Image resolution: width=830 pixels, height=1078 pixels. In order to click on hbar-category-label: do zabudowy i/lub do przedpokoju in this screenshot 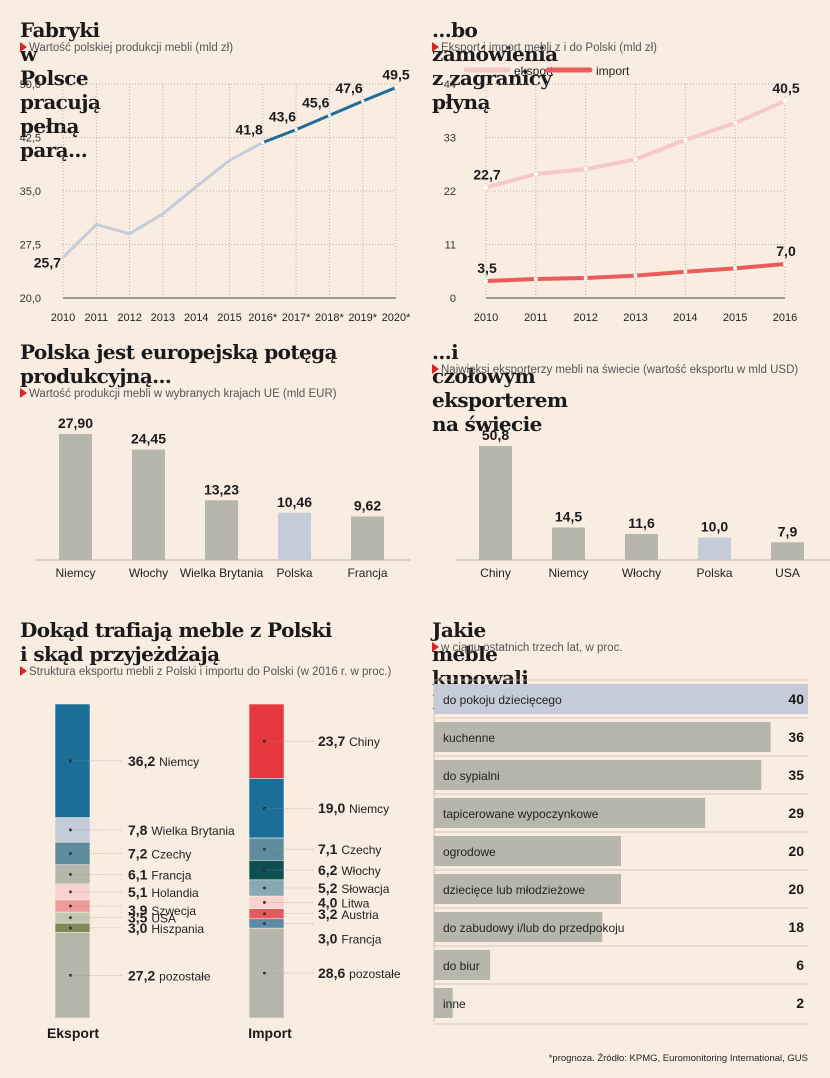, I will do `click(533, 928)`.